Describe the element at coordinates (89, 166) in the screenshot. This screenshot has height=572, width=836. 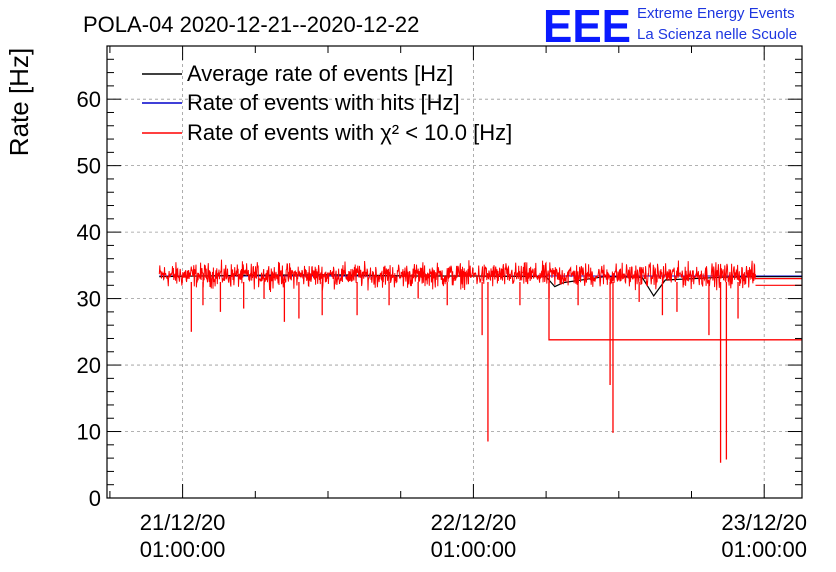
I see `y-tick-label: 50` at that location.